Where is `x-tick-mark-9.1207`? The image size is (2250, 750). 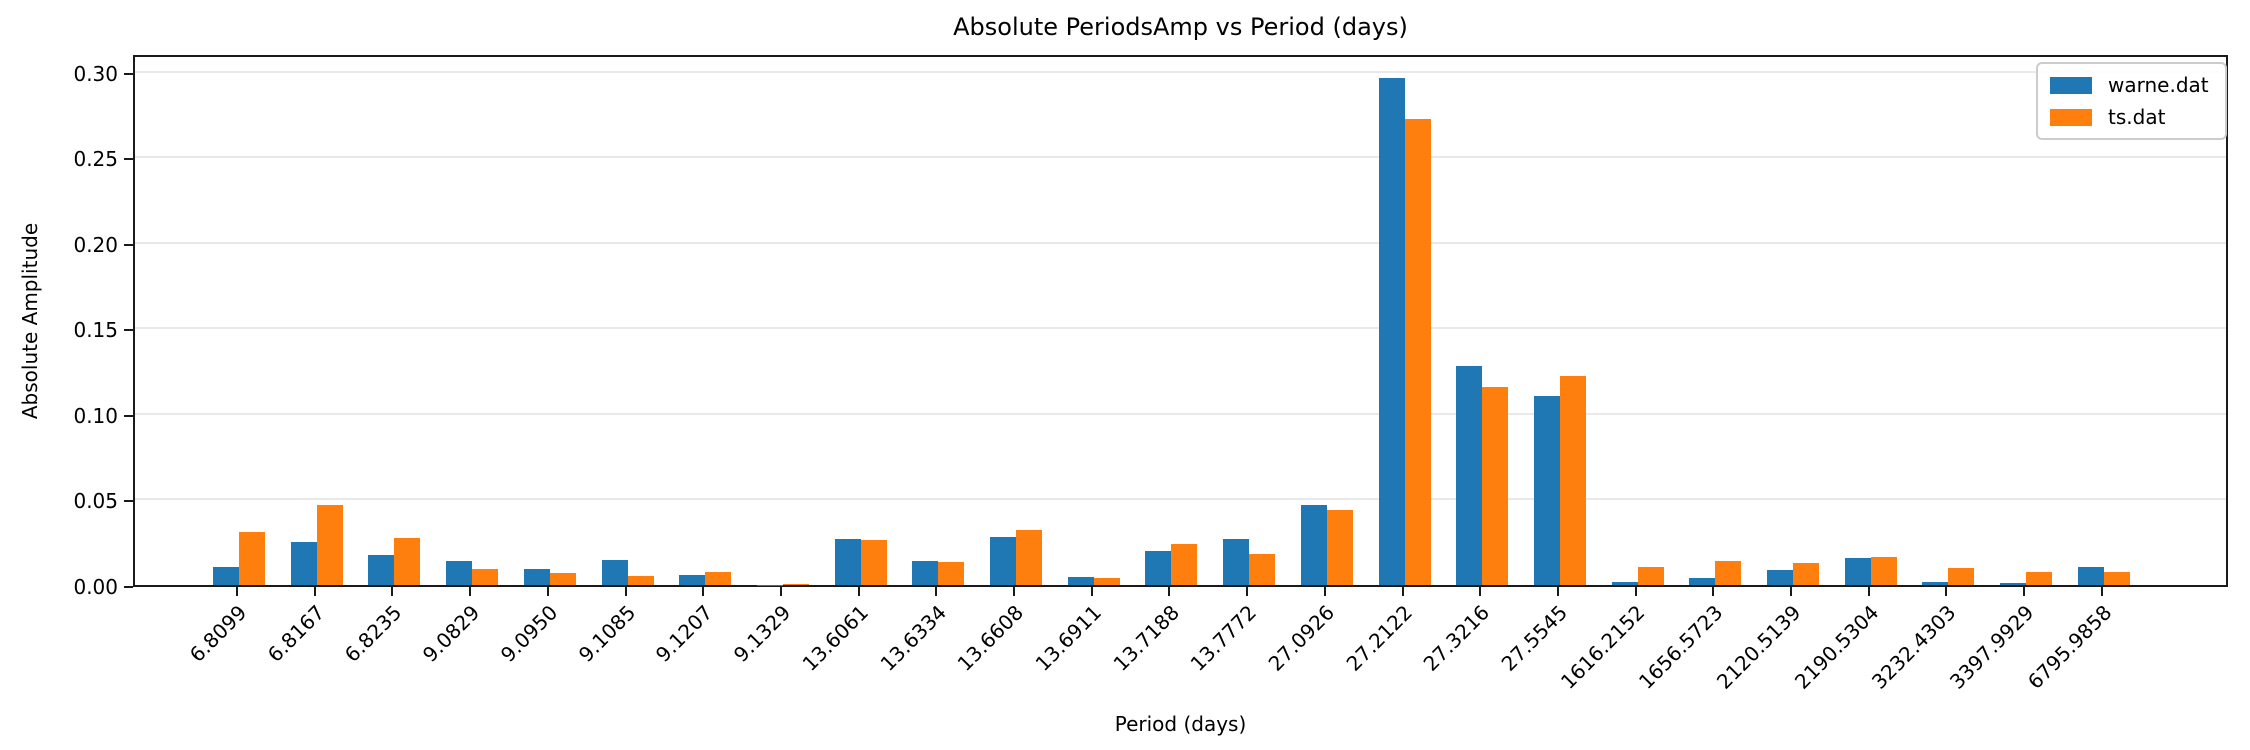
x-tick-mark-9.1207 is located at coordinates (703, 591).